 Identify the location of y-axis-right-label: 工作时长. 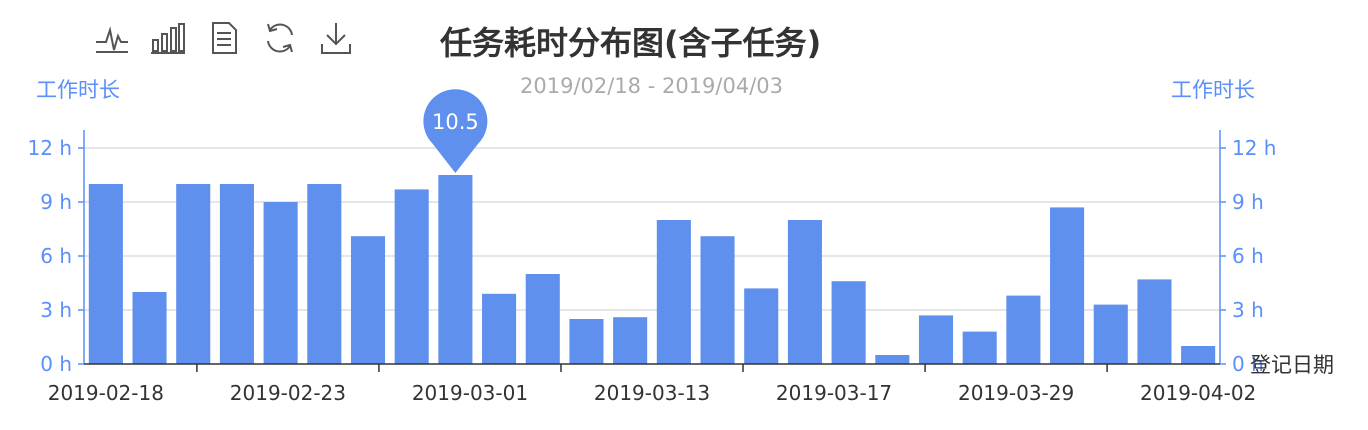
(1213, 90).